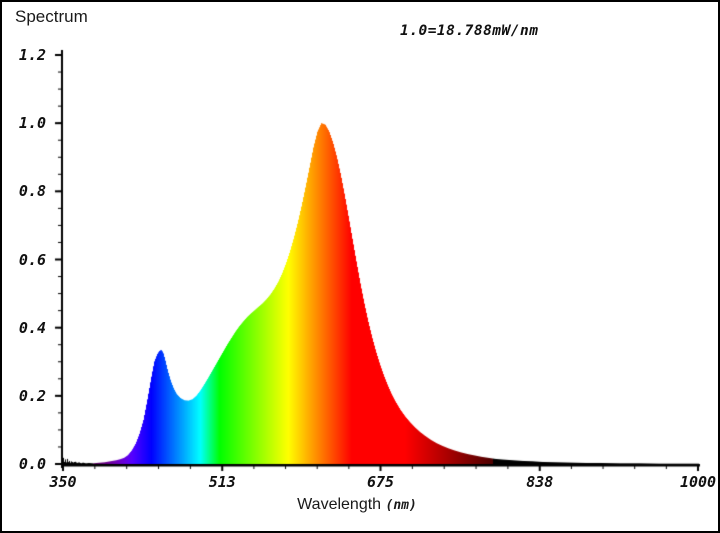  I want to click on x-tick-label: 675, so click(380, 482).